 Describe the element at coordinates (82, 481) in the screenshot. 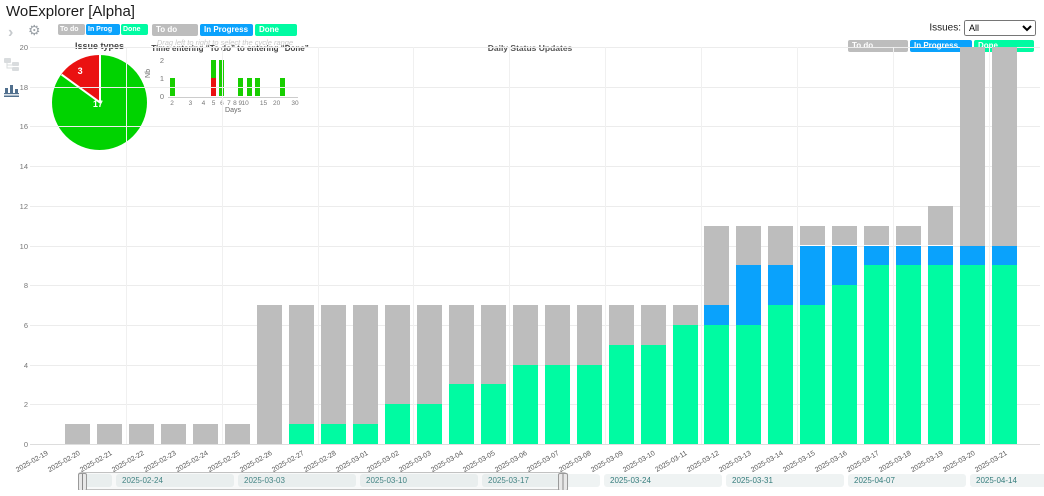

I see `timeline-handle-left` at that location.